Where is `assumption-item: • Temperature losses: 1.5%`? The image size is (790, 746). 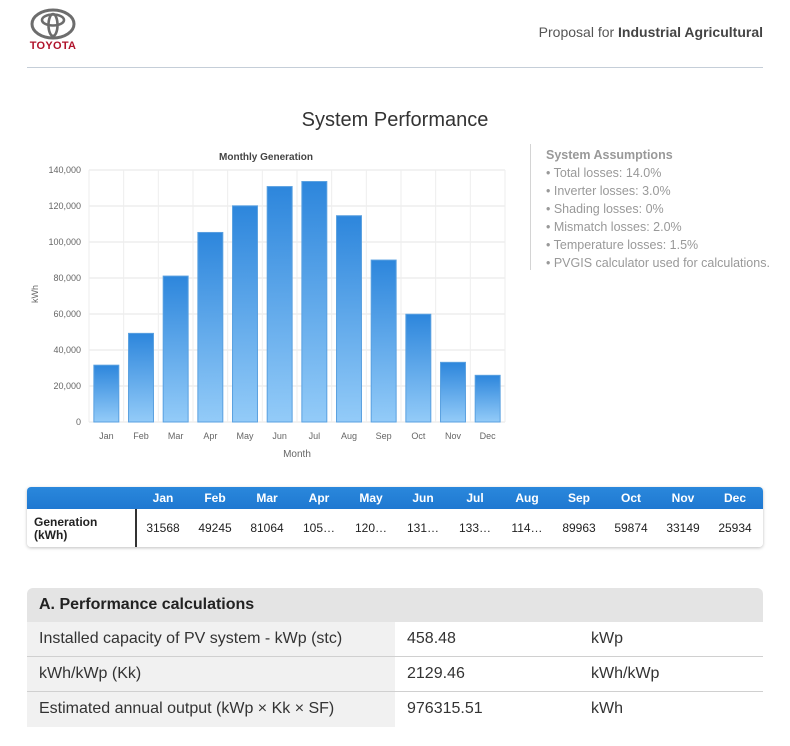
assumption-item: • Temperature losses: 1.5% is located at coordinates (622, 245).